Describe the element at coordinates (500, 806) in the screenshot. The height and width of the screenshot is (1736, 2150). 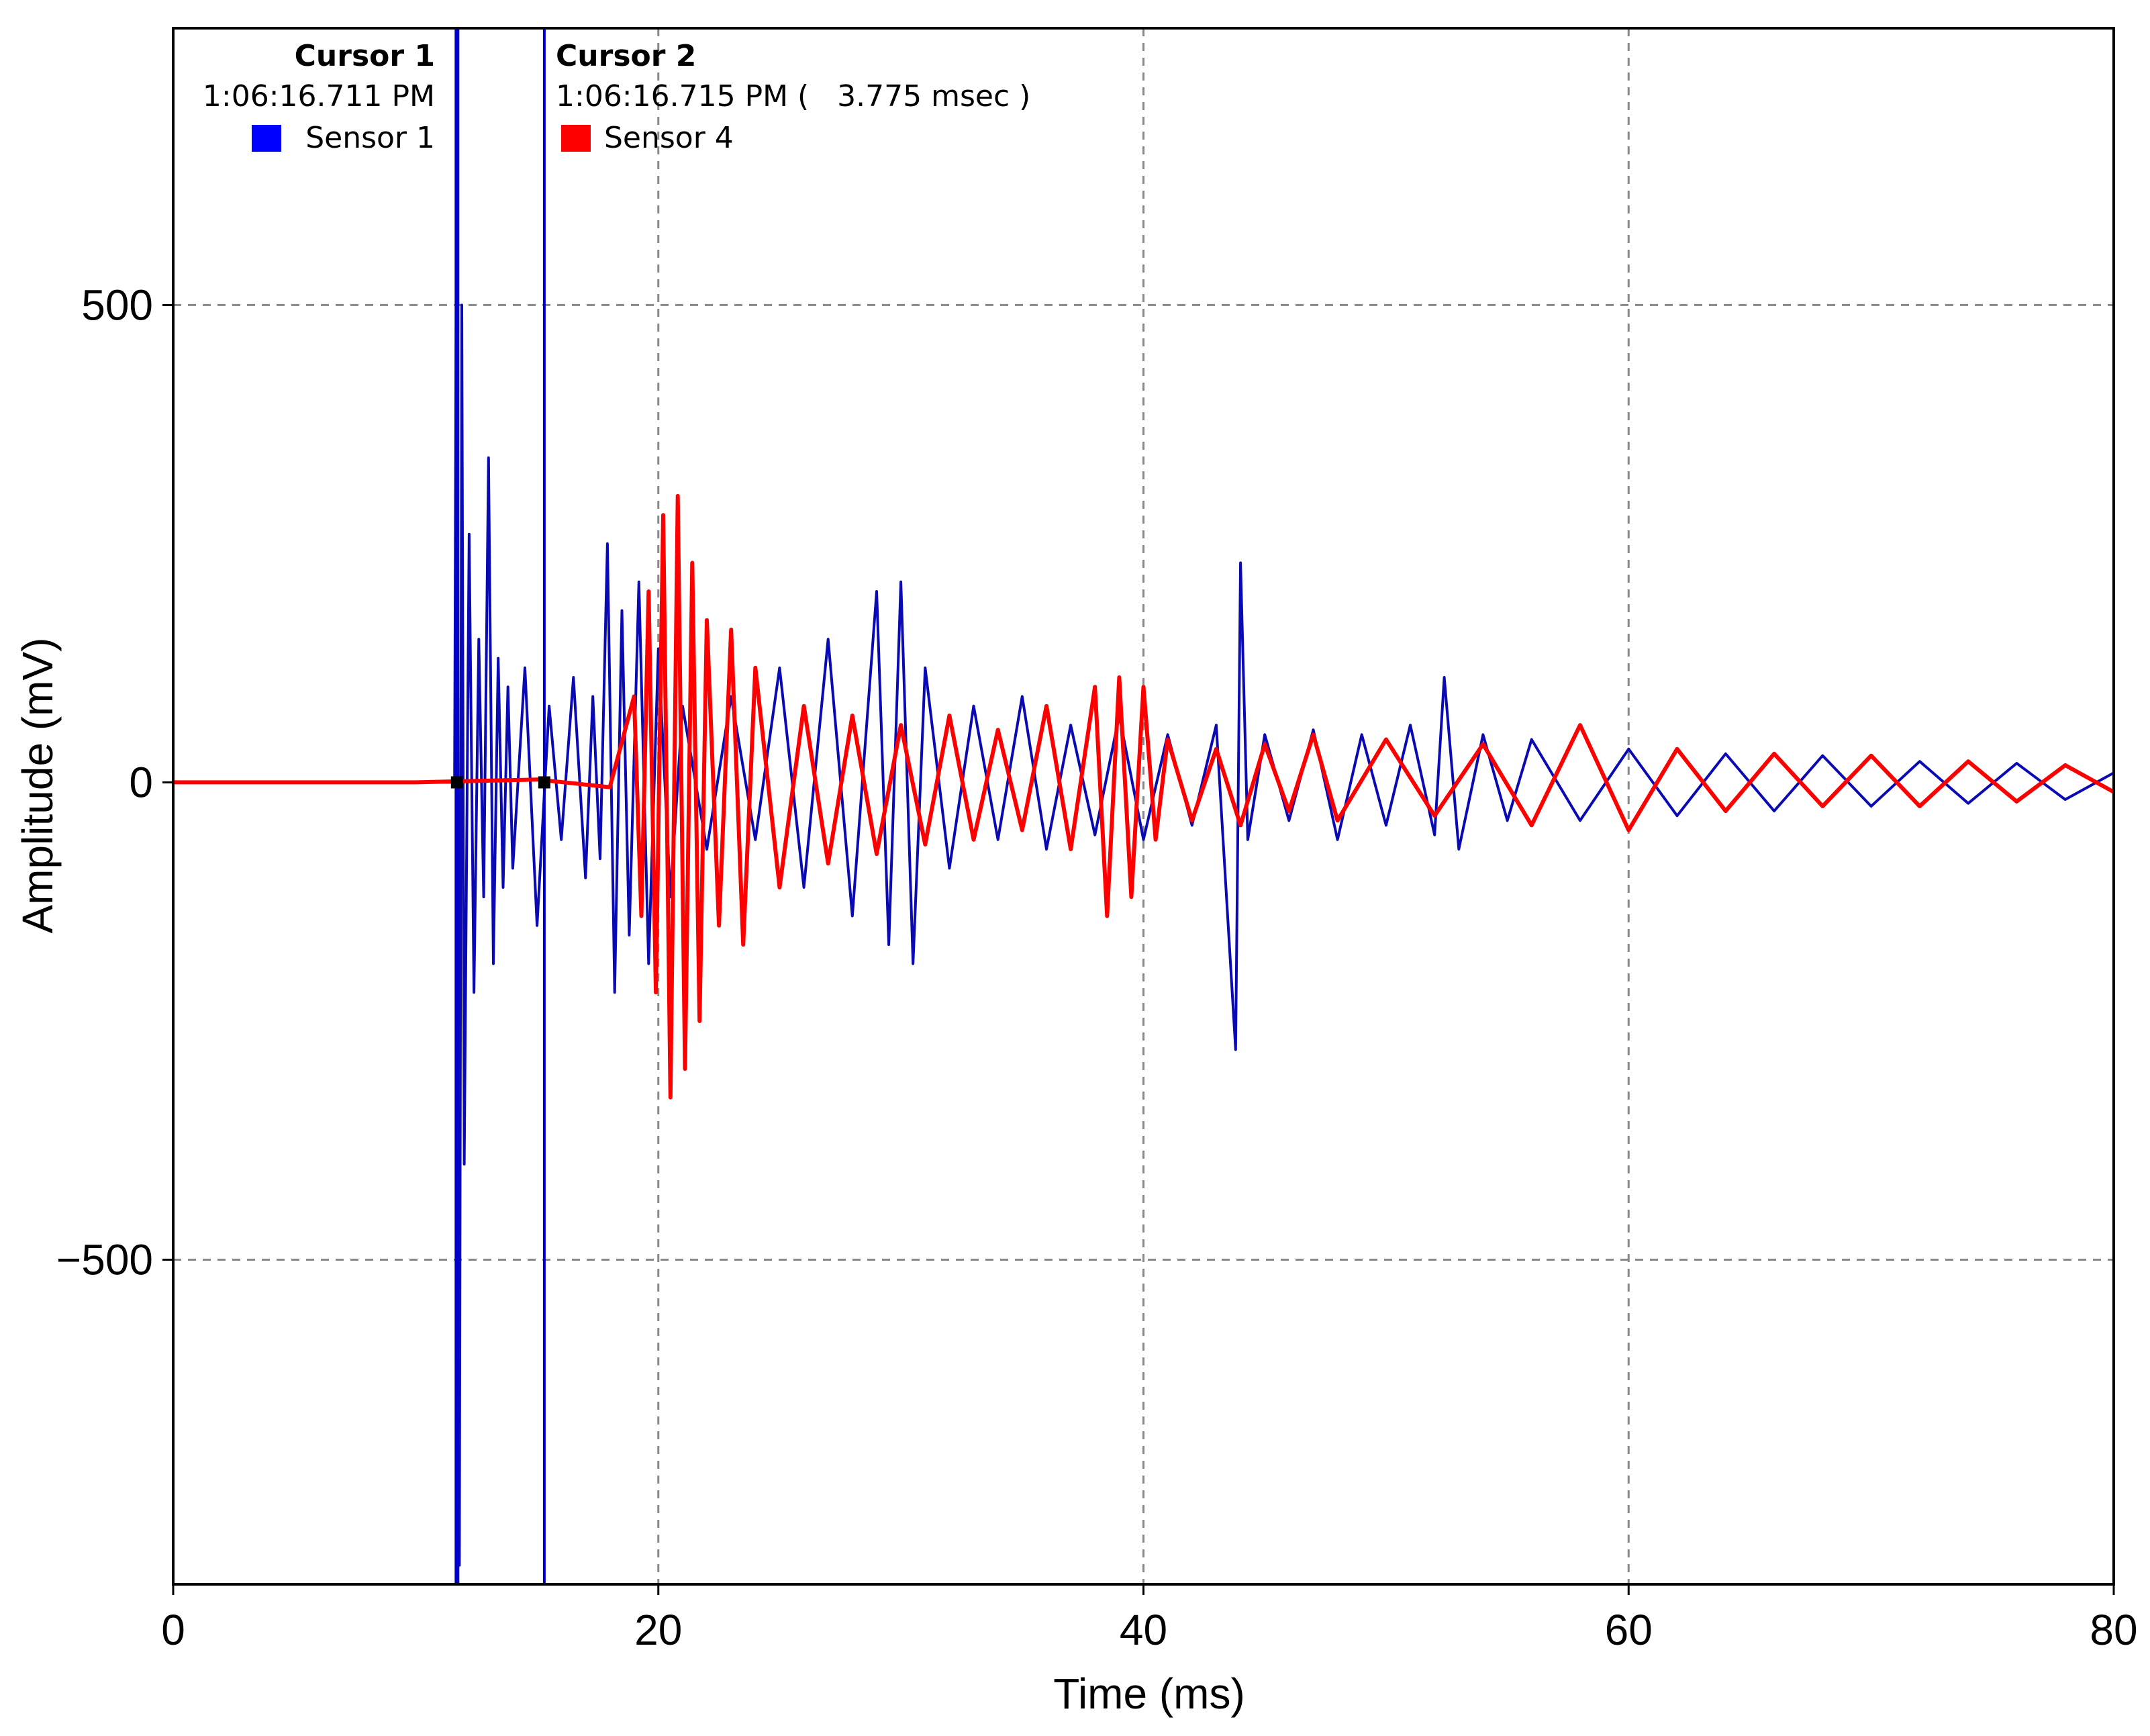
I see `cursor-layer` at that location.